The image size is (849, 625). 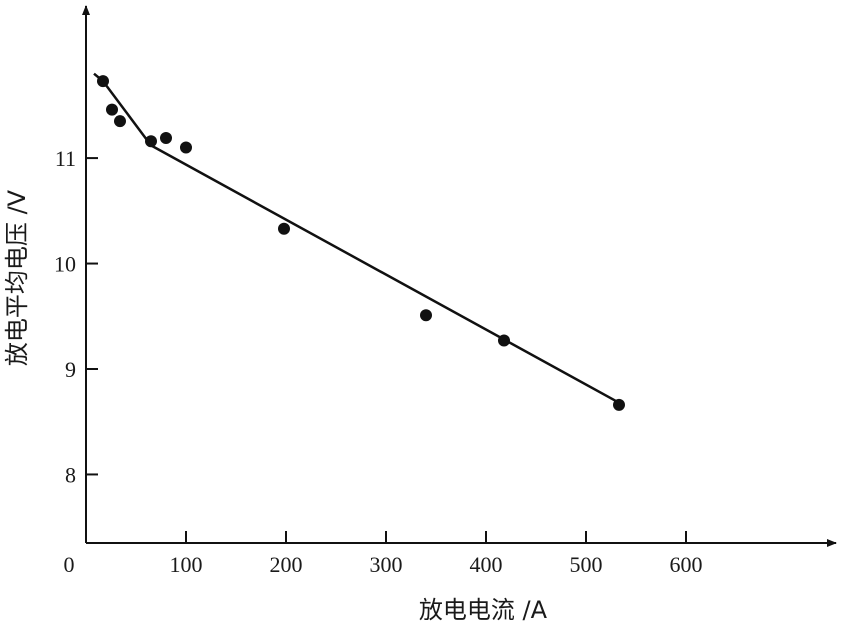 What do you see at coordinates (483, 610) in the screenshot?
I see `x-axis-title: 放电电流 /A` at bounding box center [483, 610].